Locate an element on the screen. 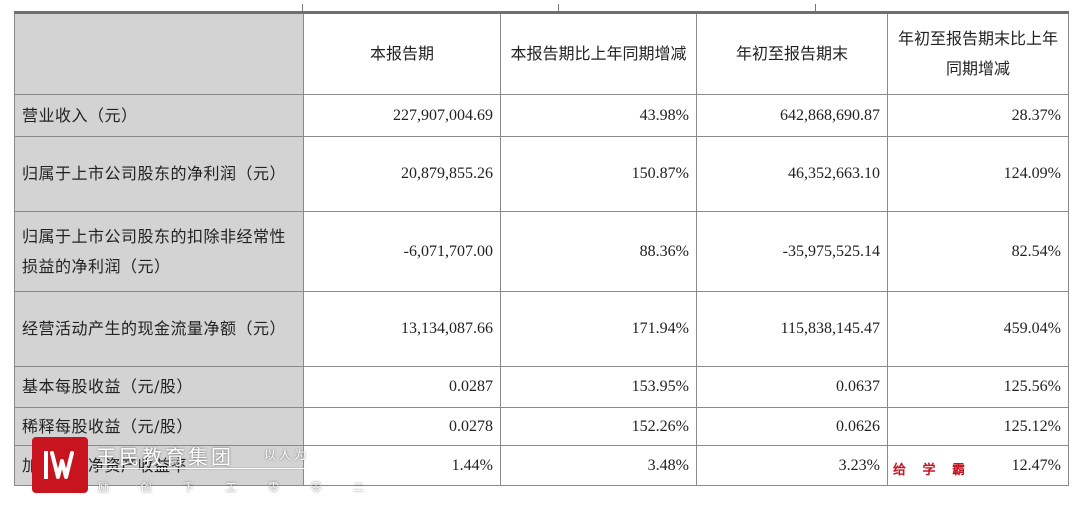 Image resolution: width=1080 pixels, height=518 pixels. cell-ytd-change: 28.37% is located at coordinates (978, 115).